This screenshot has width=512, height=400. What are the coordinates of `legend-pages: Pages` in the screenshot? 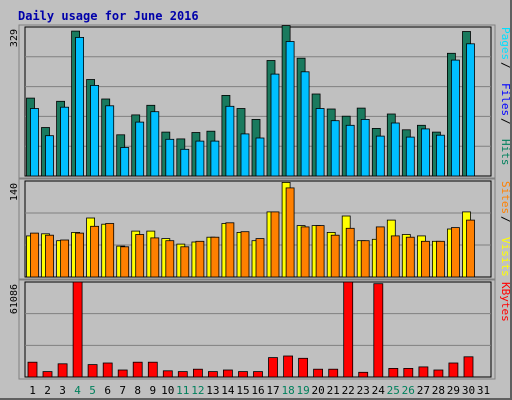 It's located at (505, 43).